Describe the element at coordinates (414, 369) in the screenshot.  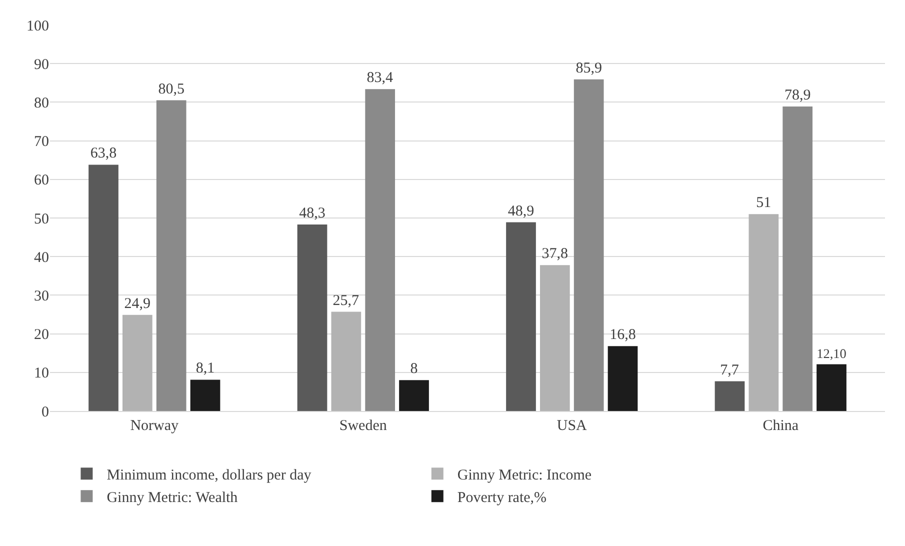
I see `data-label: 8` at that location.